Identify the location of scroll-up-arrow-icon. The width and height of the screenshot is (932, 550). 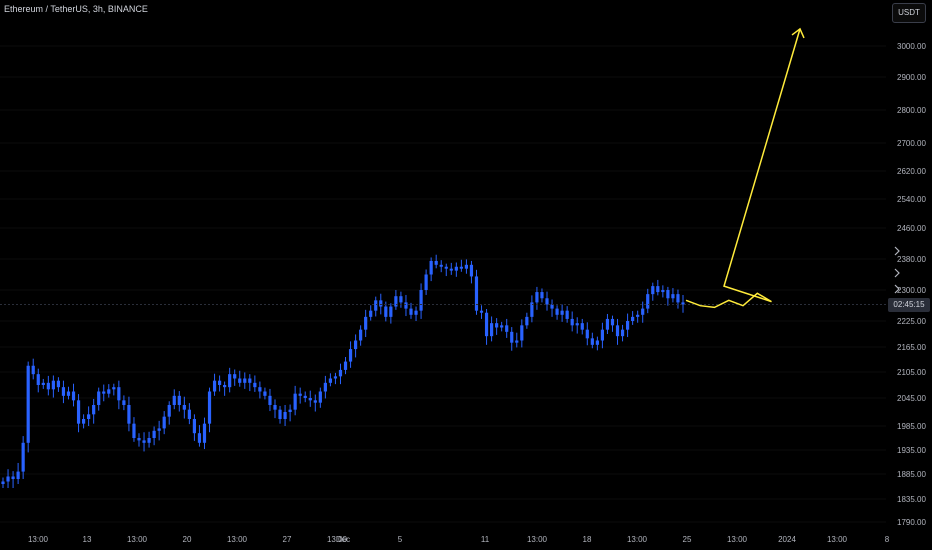
(897, 251).